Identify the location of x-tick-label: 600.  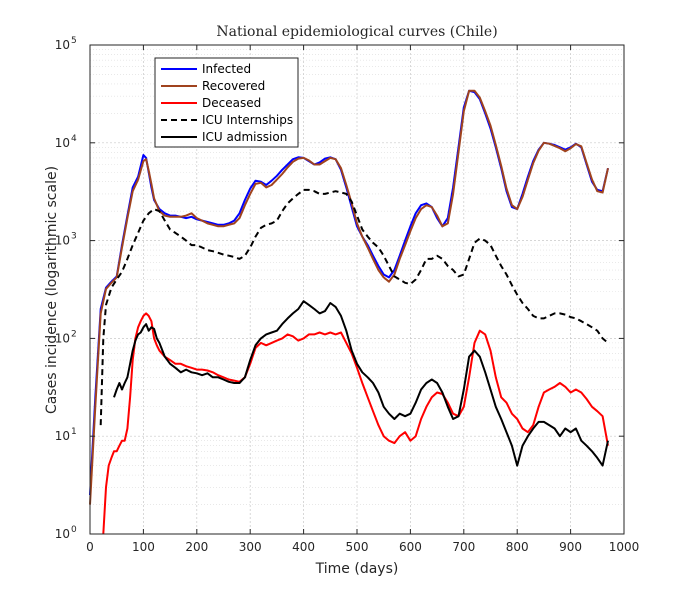
(410, 547).